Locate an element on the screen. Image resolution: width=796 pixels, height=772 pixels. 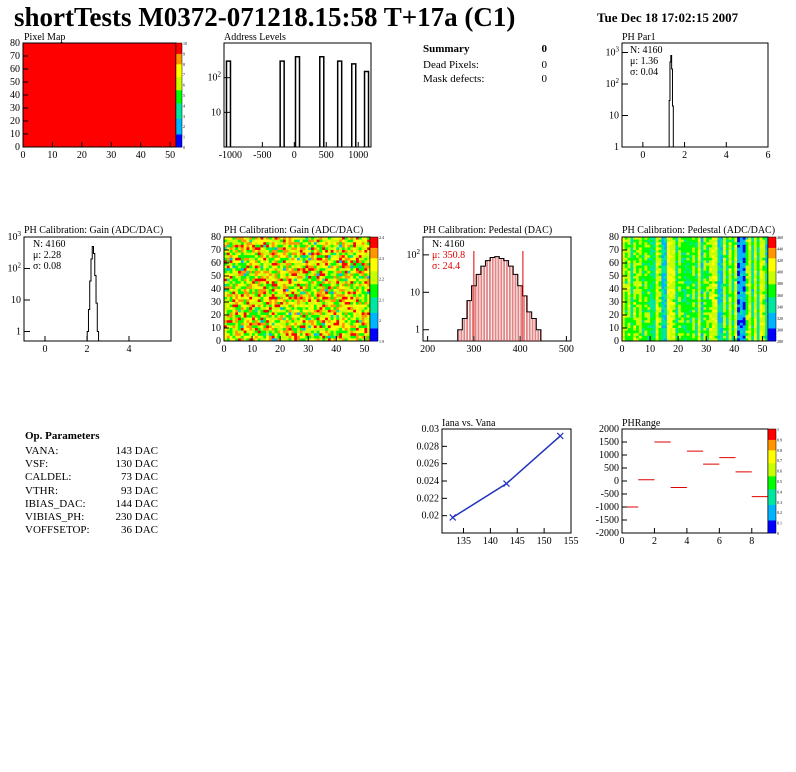
timestamp: Tue Dec 18 17:02:15 2007 is located at coordinates (668, 17).